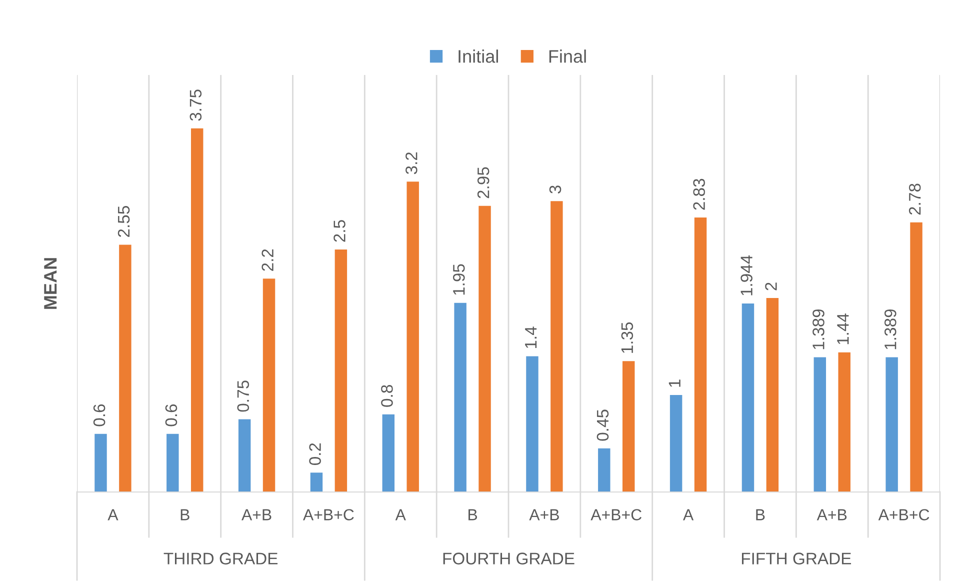  I want to click on data-label: 2.83, so click(699, 194).